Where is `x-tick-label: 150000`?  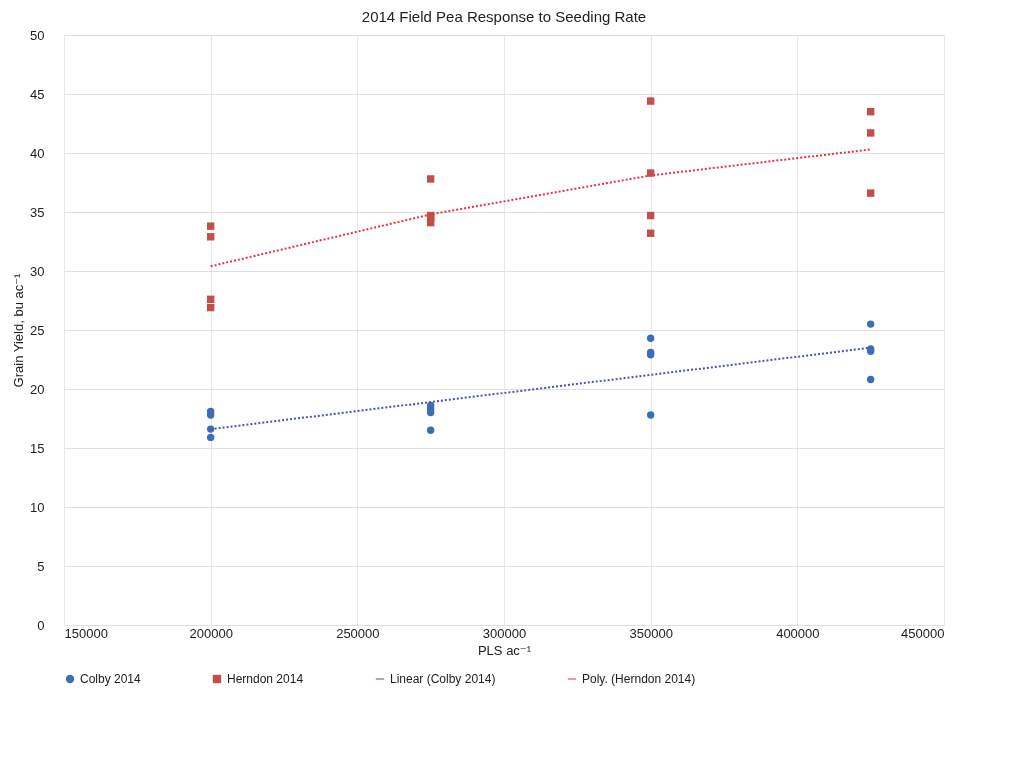 x-tick-label: 150000 is located at coordinates (86, 633).